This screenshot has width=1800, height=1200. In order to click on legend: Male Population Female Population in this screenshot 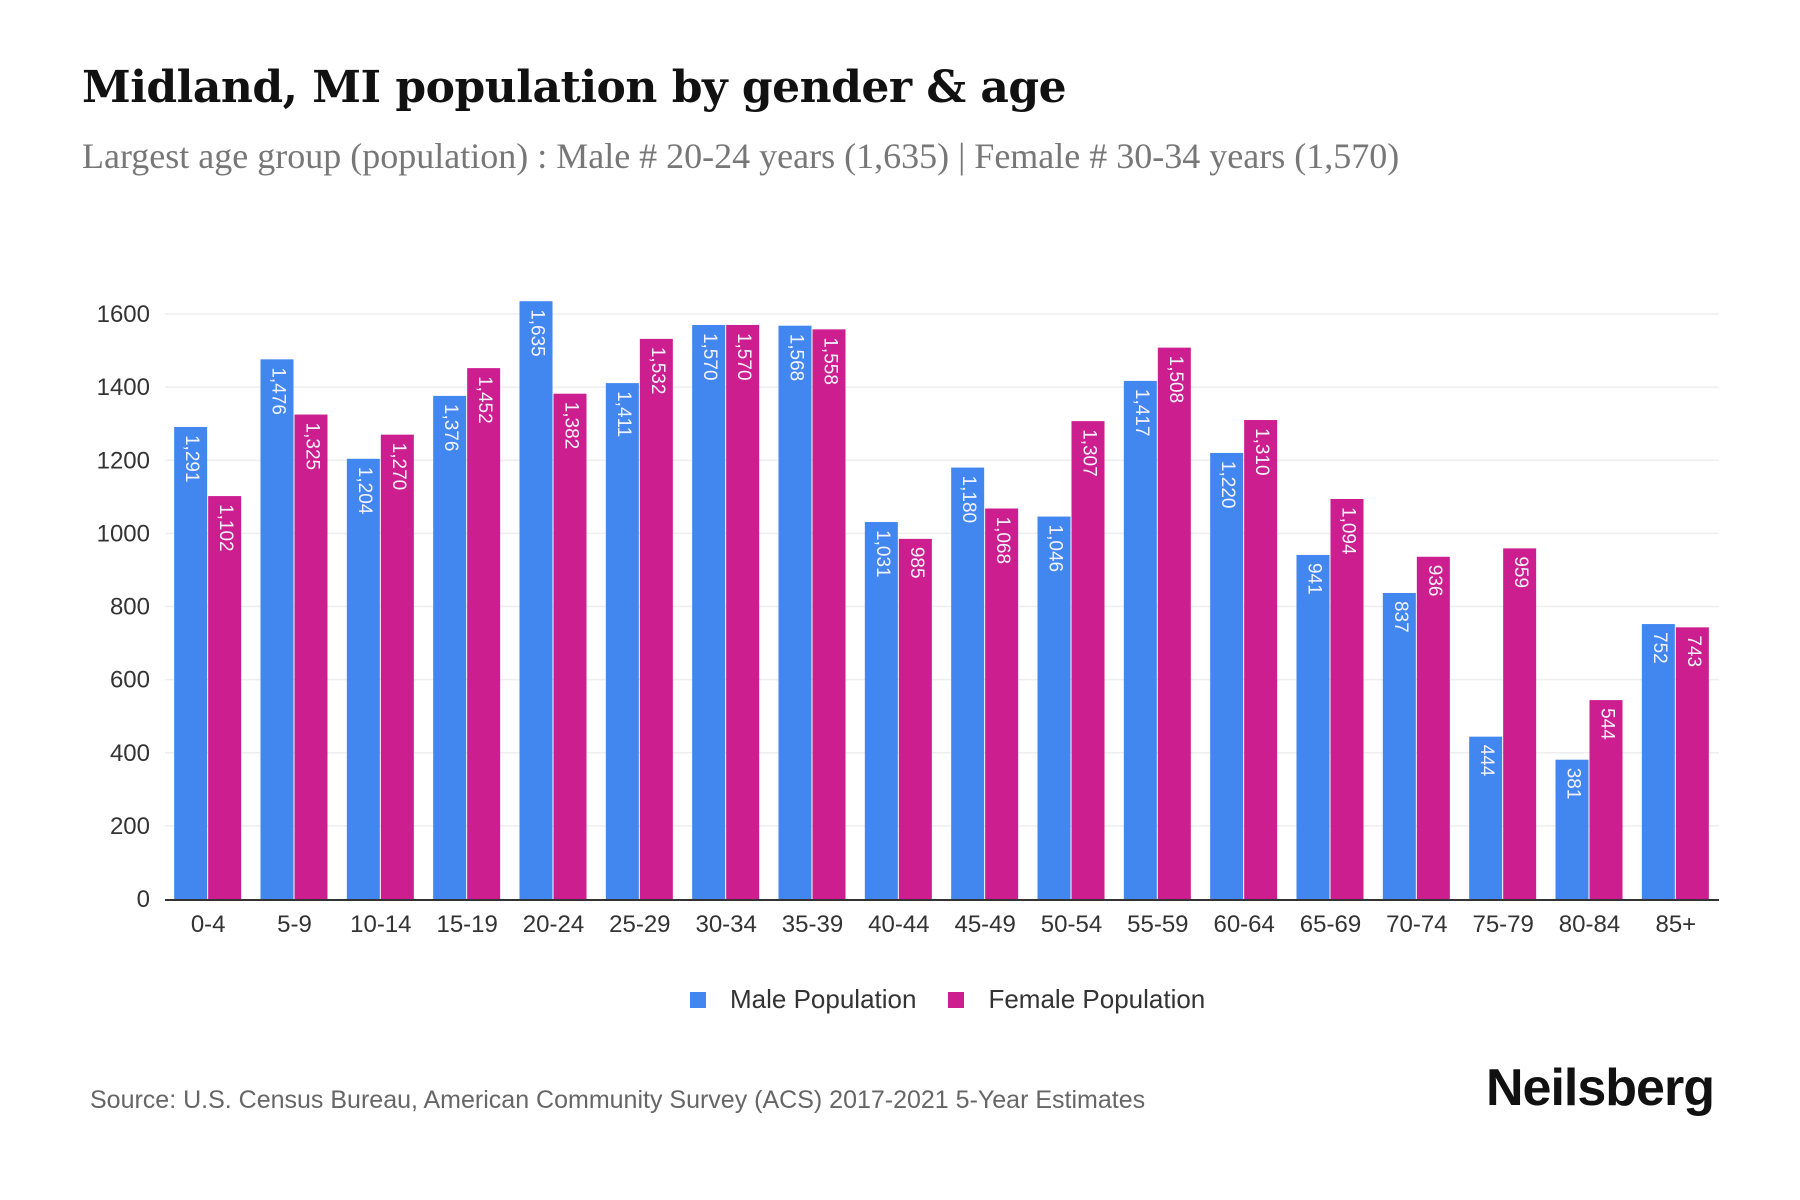, I will do `click(963, 999)`.